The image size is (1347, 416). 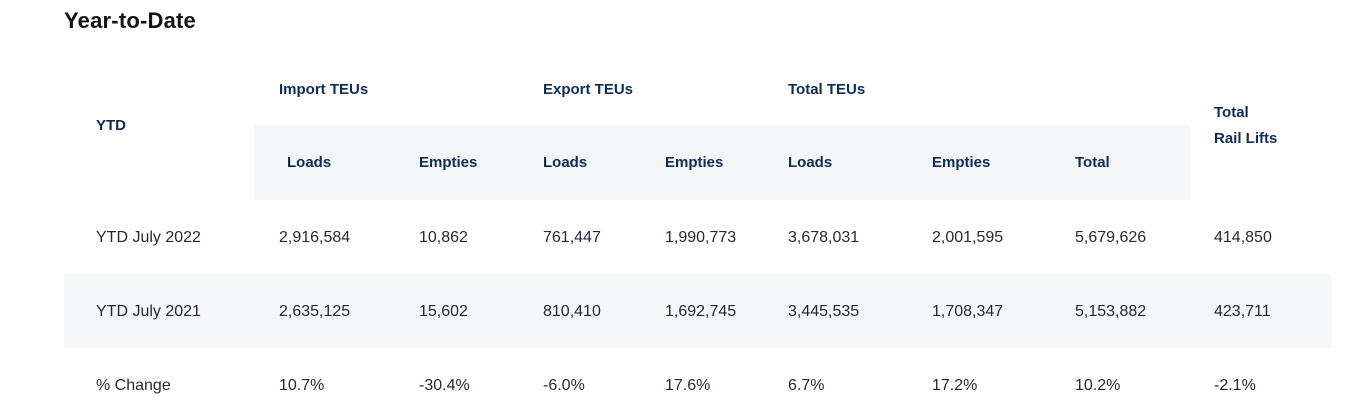 I want to click on row-label: YTD July 2022, so click(x=148, y=237).